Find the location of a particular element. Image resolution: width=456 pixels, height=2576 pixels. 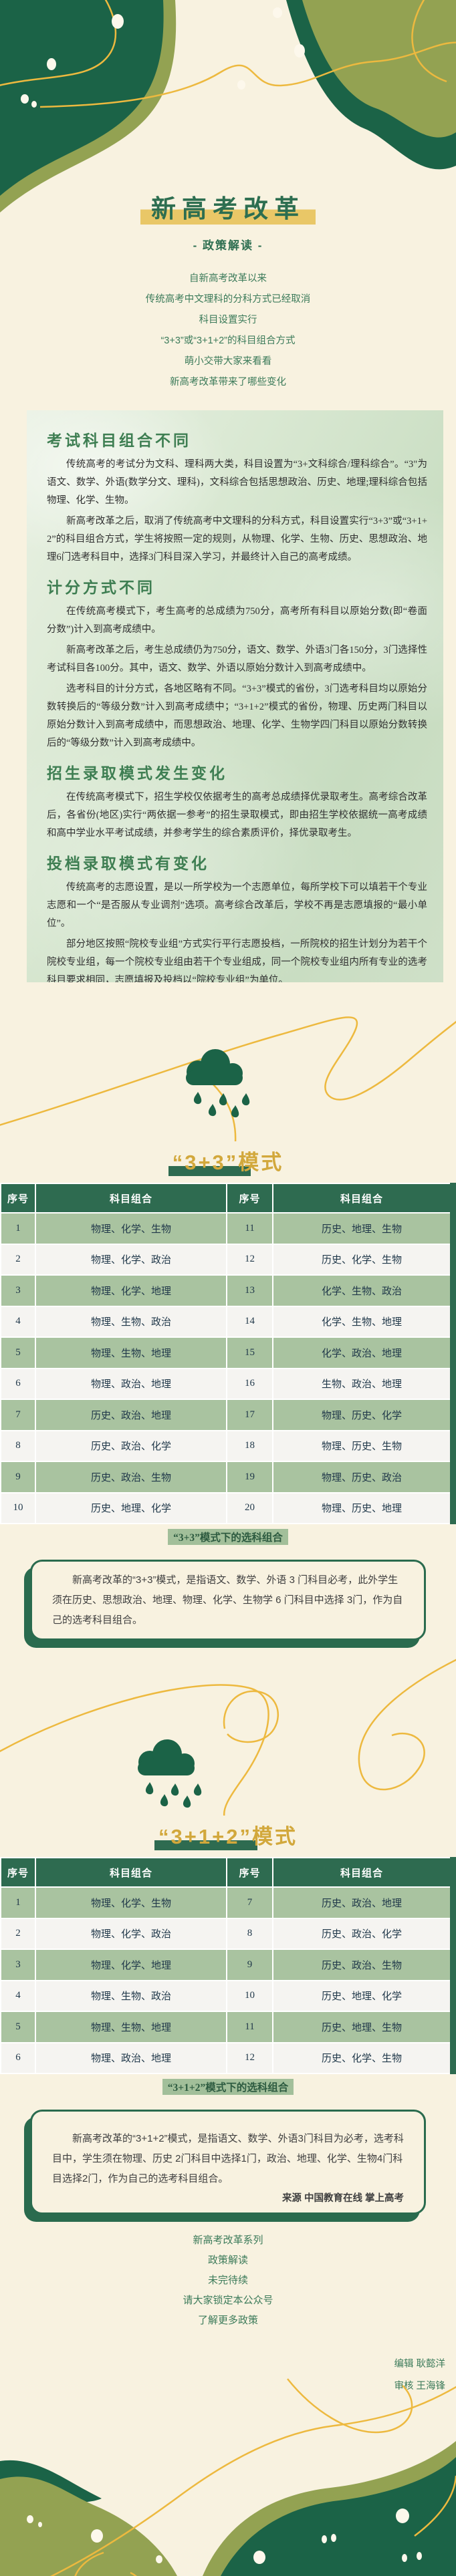

table-row: 7 历史、政治、地理 17 物理、历史、化学 is located at coordinates (227, 1415).